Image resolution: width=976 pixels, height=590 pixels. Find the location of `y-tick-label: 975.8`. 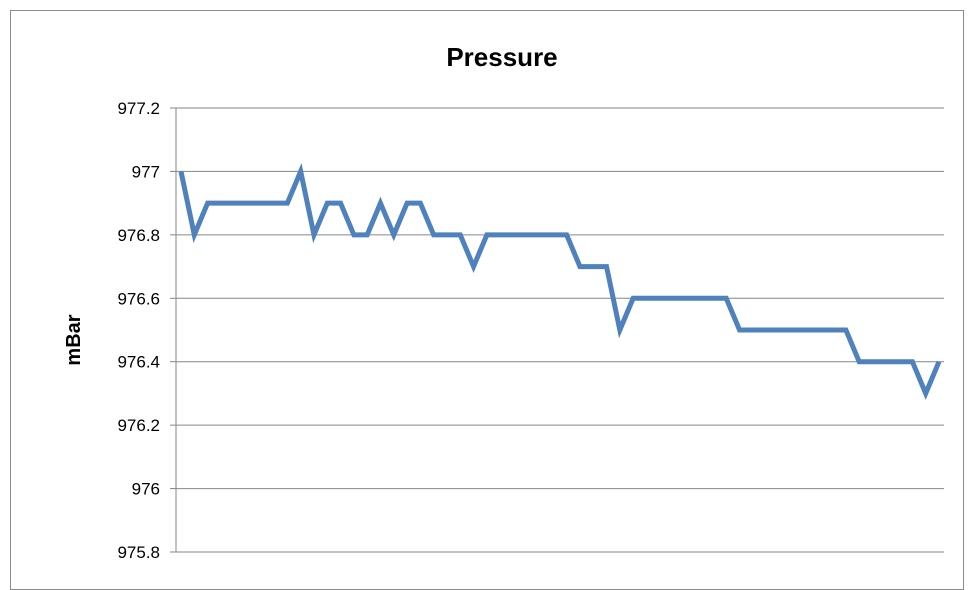

y-tick-label: 975.8 is located at coordinates (138, 552).